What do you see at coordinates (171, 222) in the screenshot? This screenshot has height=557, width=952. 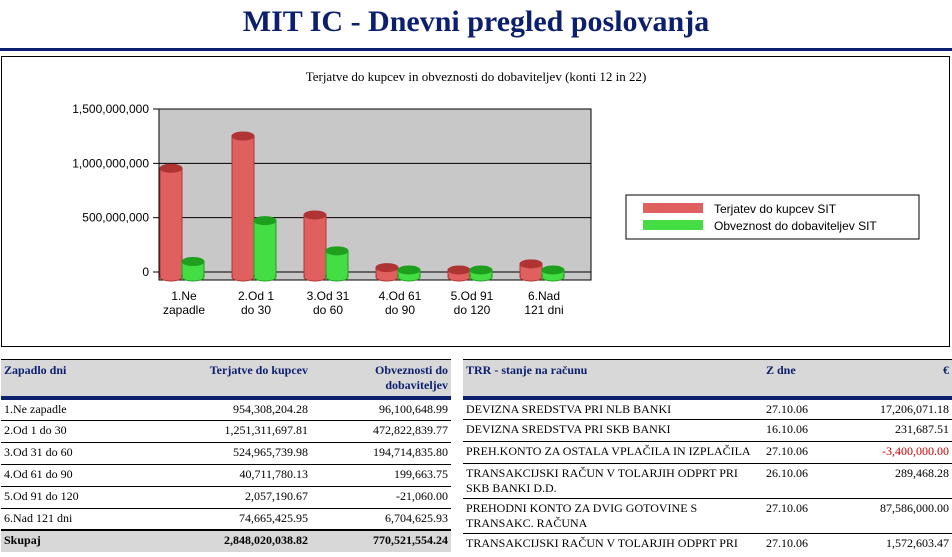 I see `bar-s0-c0` at bounding box center [171, 222].